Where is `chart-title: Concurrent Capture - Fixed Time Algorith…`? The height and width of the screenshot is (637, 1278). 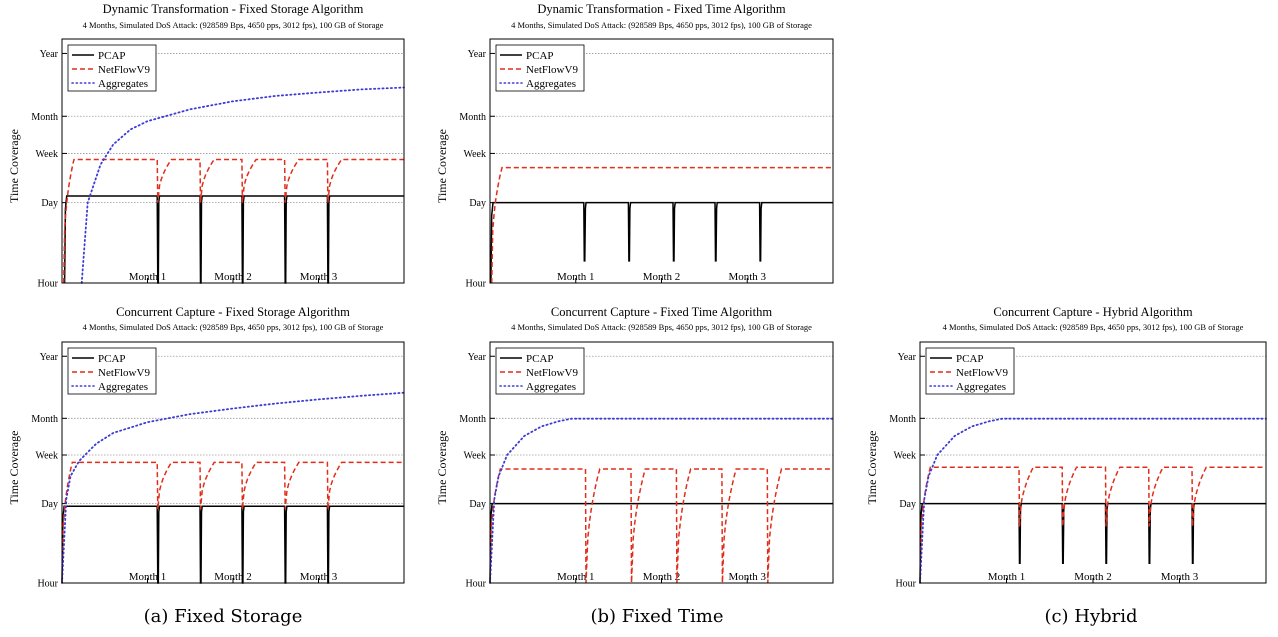
chart-title: Concurrent Capture - Fixed Time Algorith… is located at coordinates (661, 312).